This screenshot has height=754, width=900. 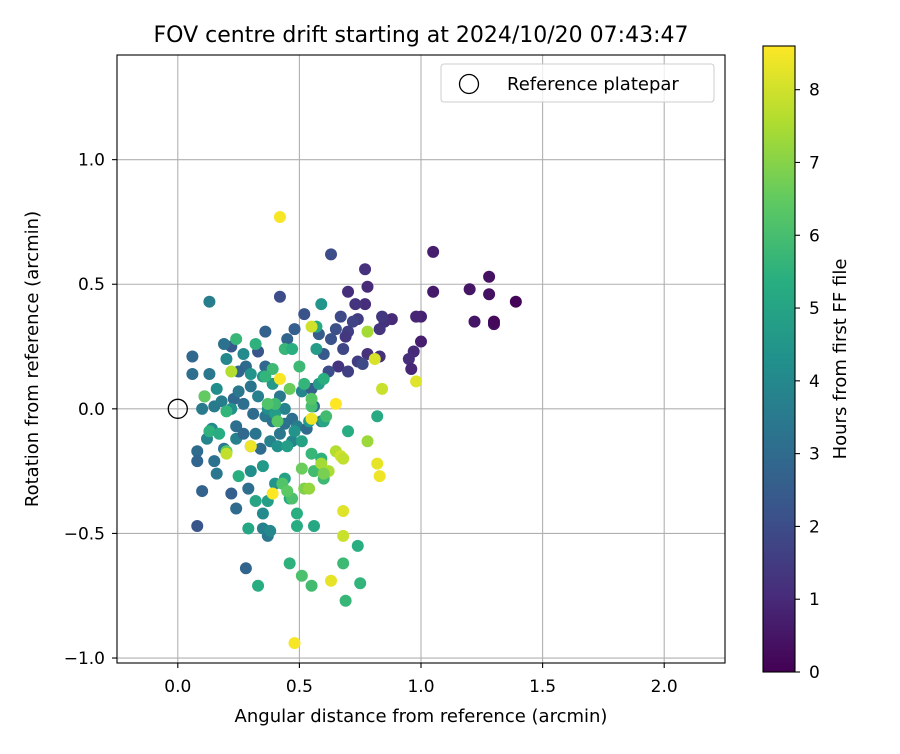 I want to click on x-axis-ticks: 0.0 0.5 1.0 1.5 2.0, so click(x=421, y=680).